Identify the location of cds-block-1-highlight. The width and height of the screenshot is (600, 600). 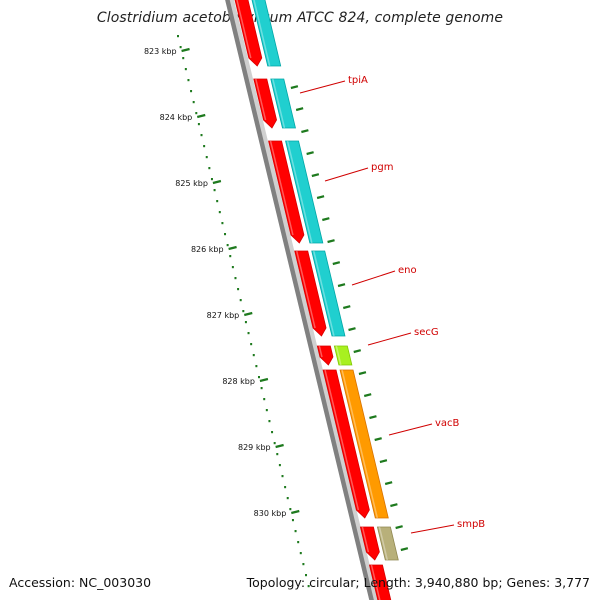
(279, 103).